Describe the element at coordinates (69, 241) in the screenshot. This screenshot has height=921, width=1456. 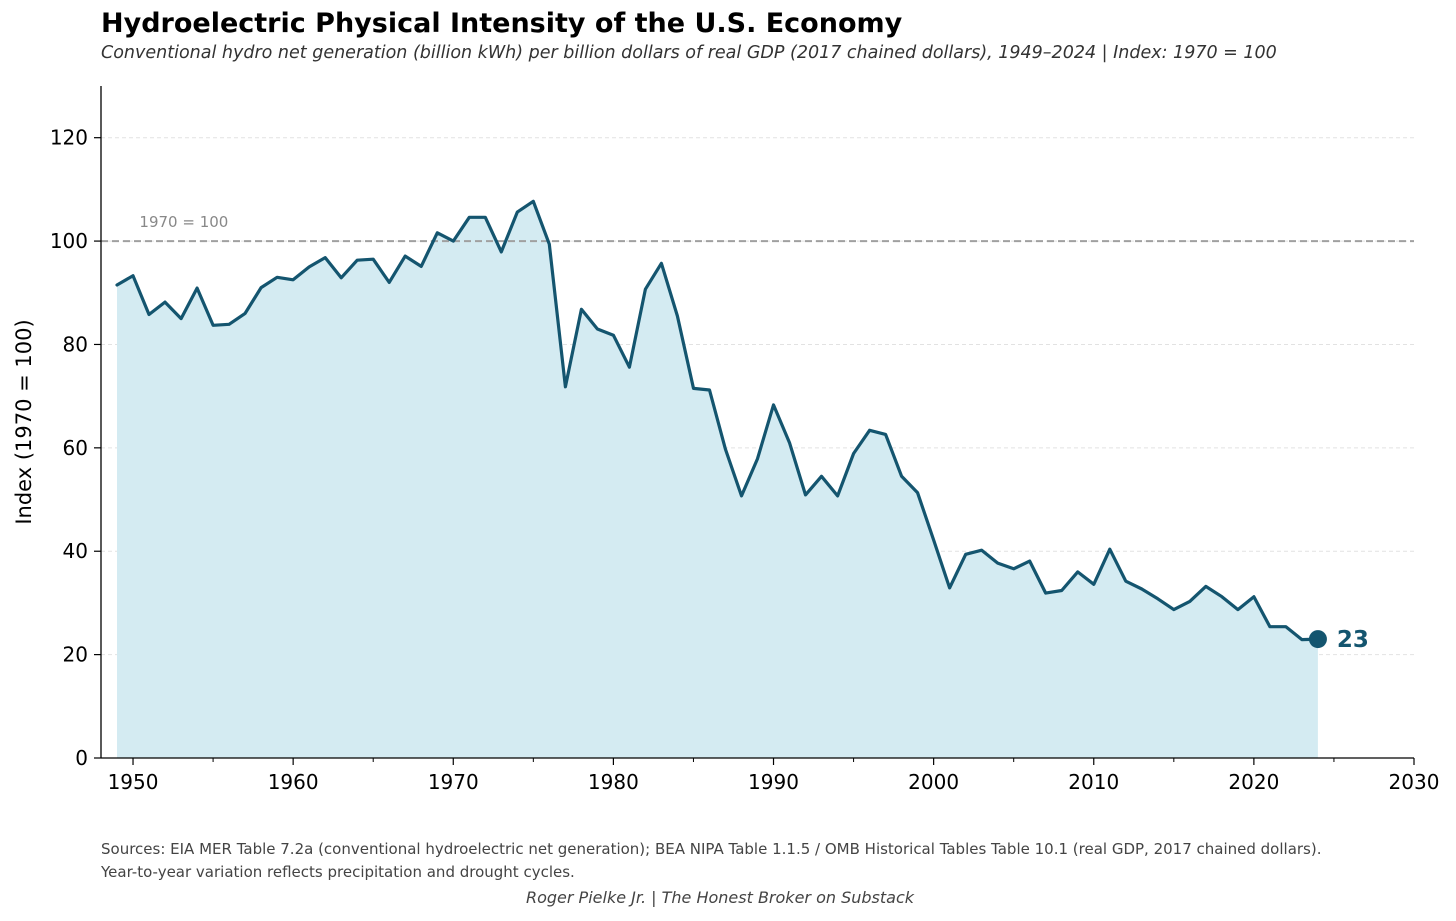
I see `y-tick-label-100: 100` at that location.